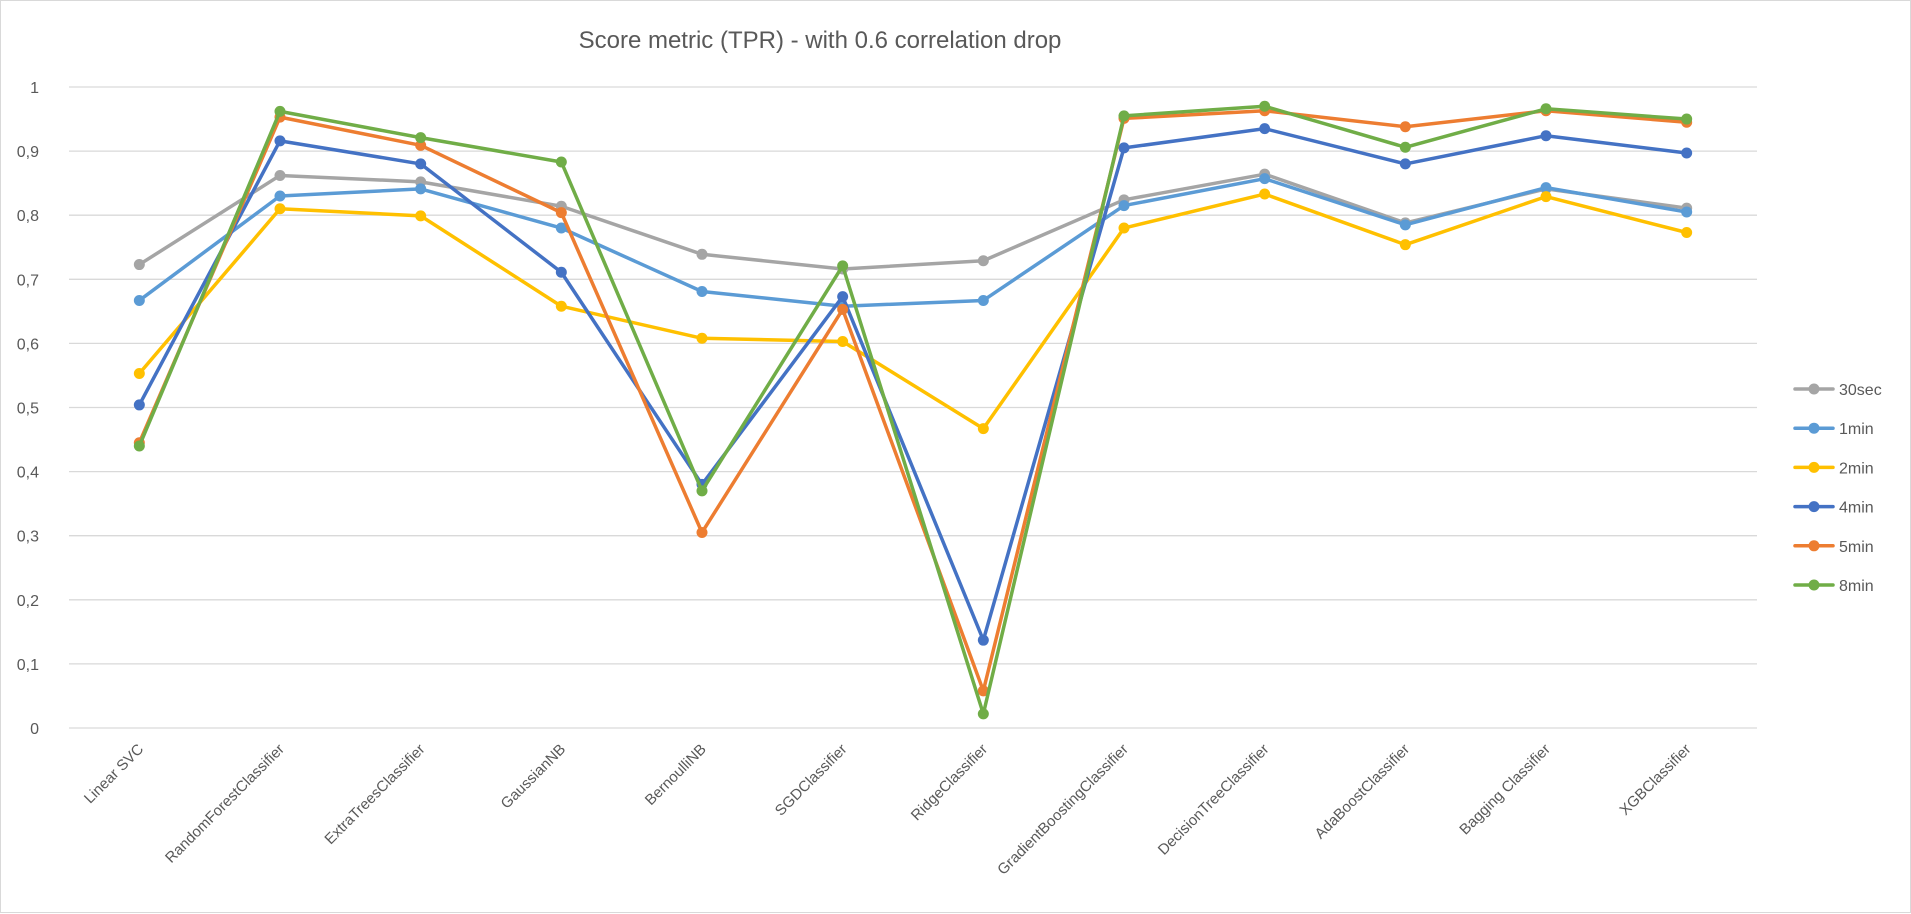  What do you see at coordinates (1856, 586) in the screenshot?
I see `legend-label: 8min` at bounding box center [1856, 586].